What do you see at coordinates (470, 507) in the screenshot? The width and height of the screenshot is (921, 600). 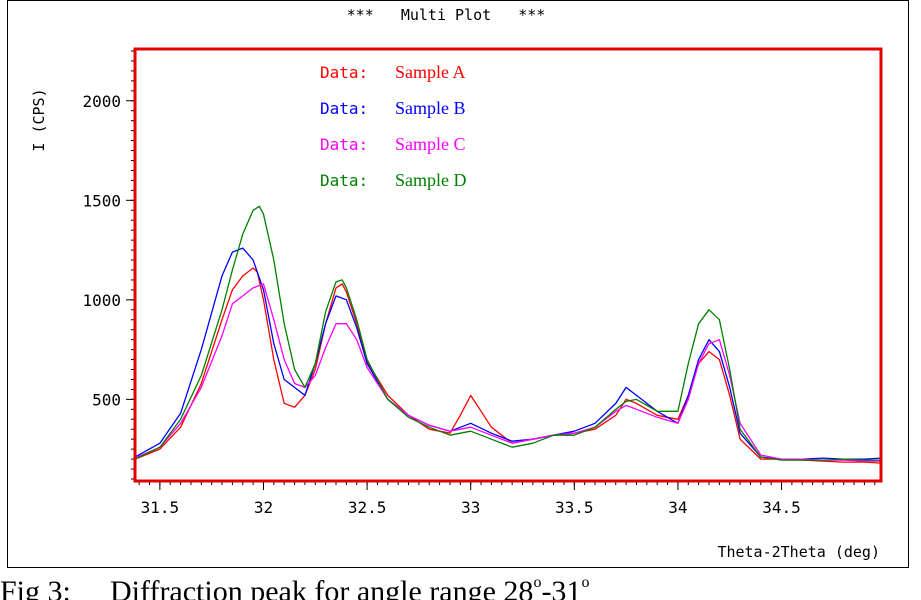 I see `x-tick-label: 33` at bounding box center [470, 507].